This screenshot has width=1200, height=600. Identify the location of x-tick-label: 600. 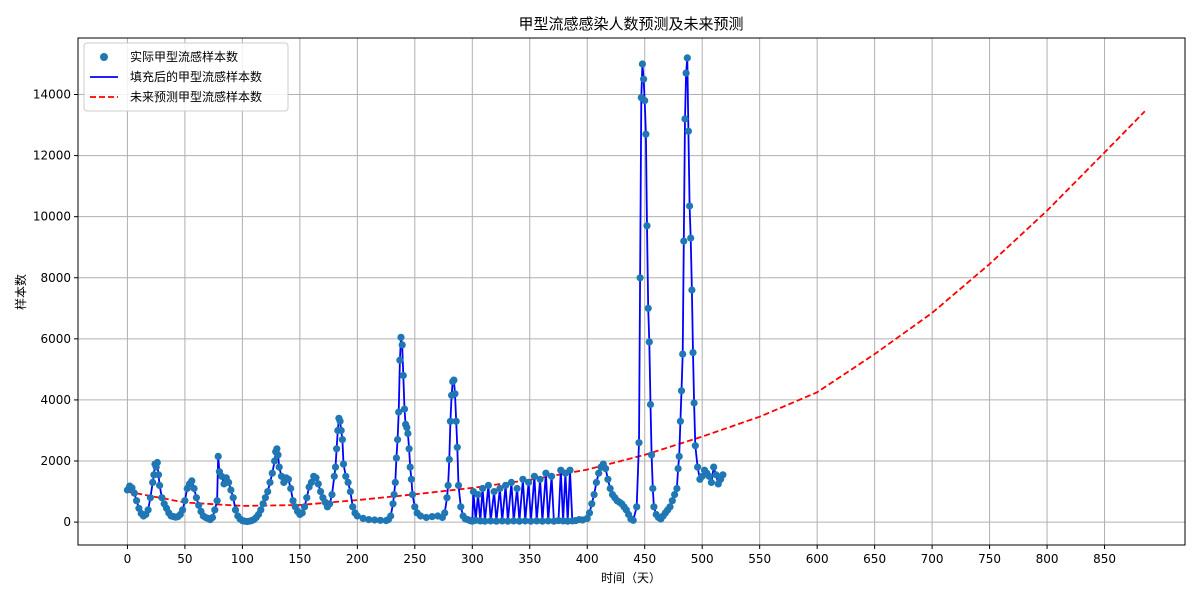
(817, 559).